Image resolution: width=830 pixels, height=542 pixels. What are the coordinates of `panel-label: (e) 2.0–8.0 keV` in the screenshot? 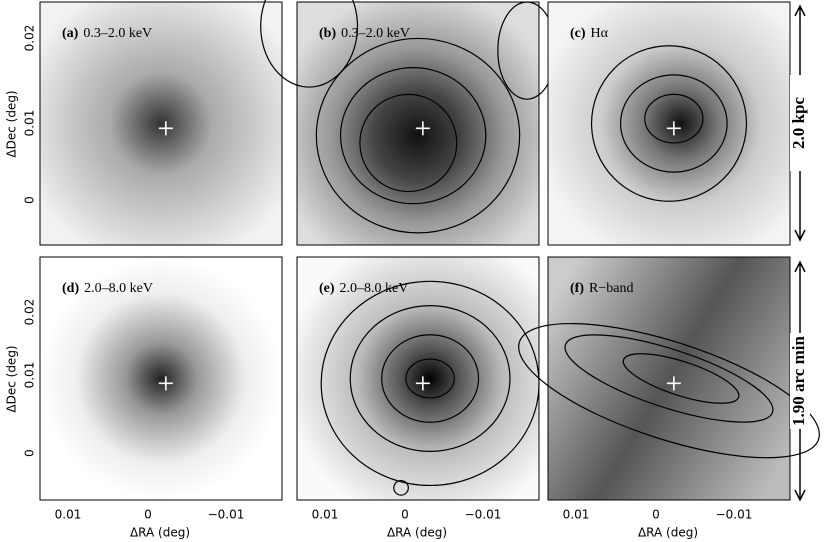 It's located at (363, 288).